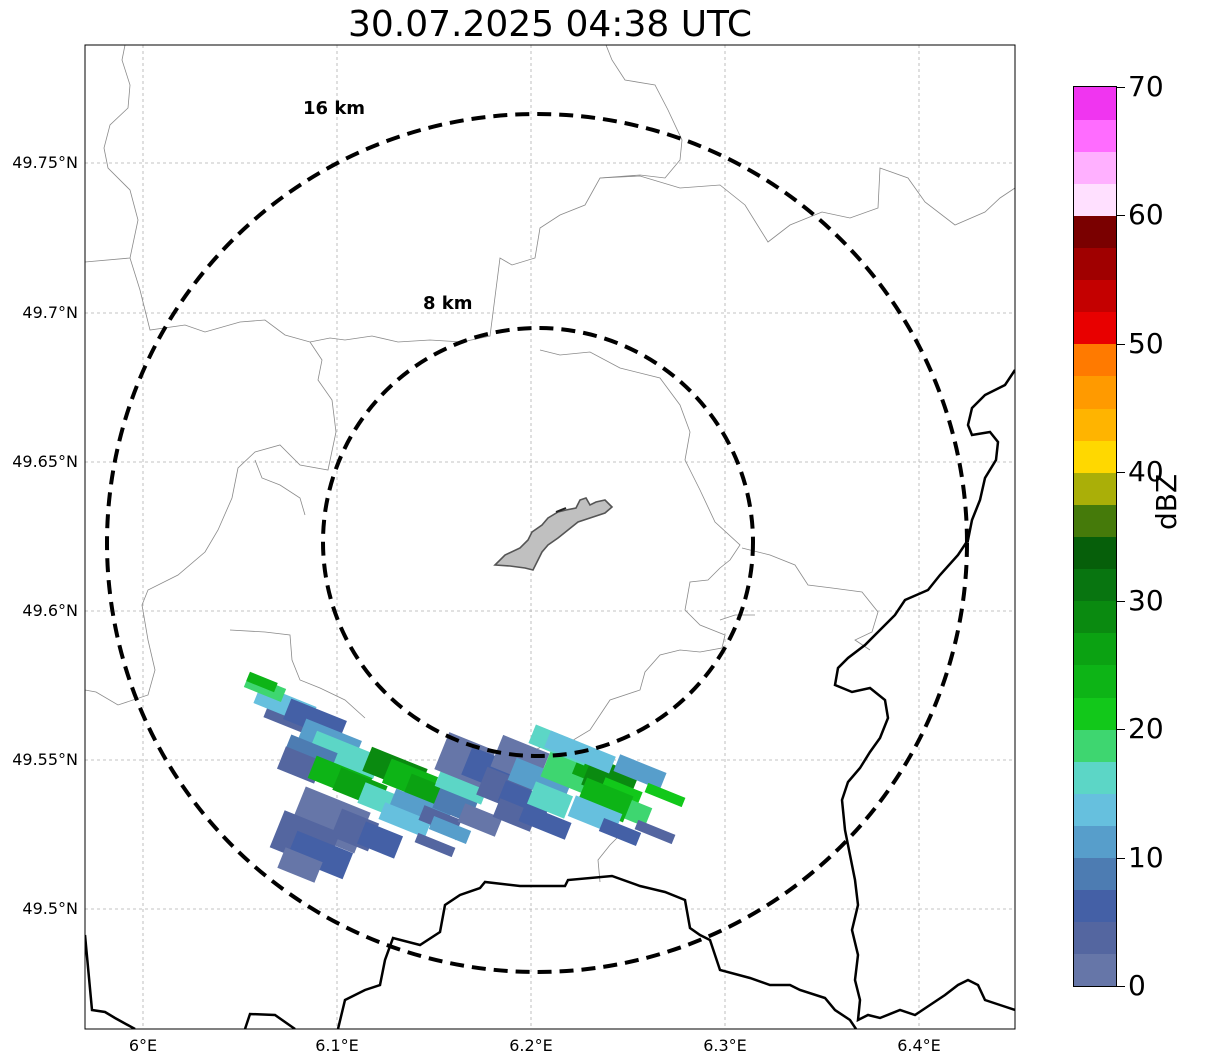 The width and height of the screenshot is (1207, 1064). I want to click on x-tick-label: 6°E, so click(143, 1045).